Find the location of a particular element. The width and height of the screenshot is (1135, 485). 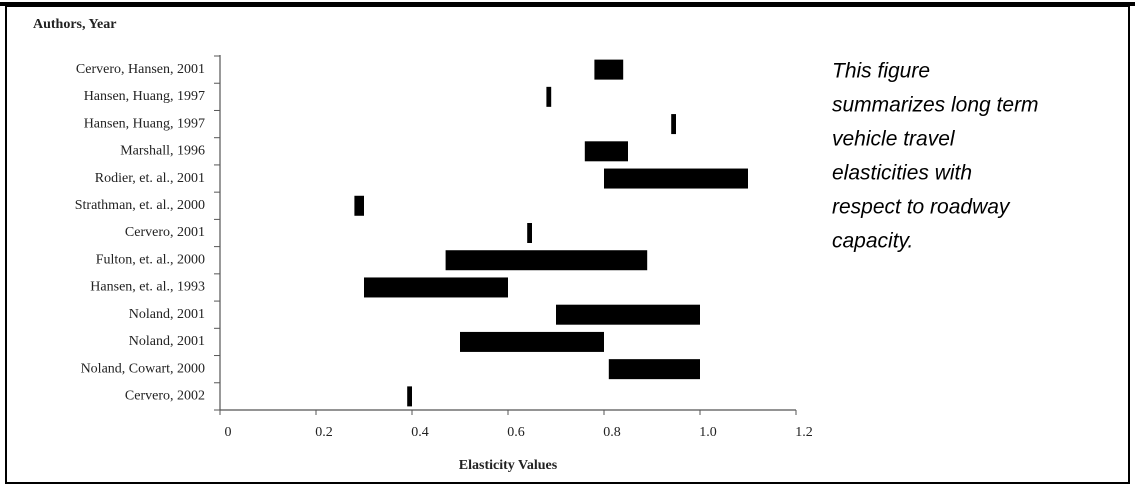

y-tick-label: Strathman, et. al., 2000 is located at coordinates (140, 205).